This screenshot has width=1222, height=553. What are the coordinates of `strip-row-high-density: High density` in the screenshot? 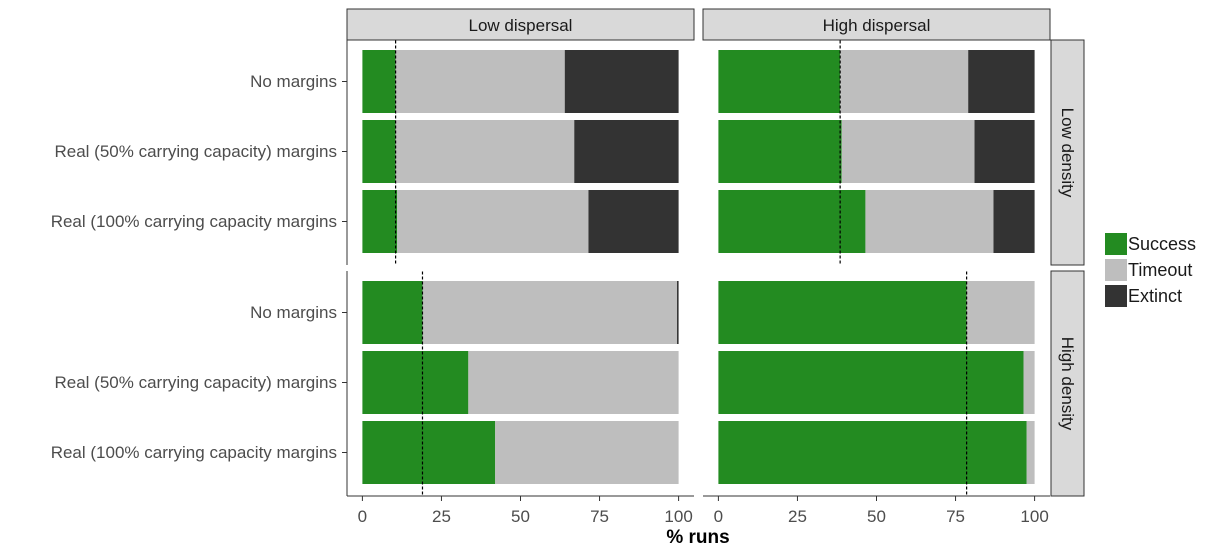 It's located at (1067, 384).